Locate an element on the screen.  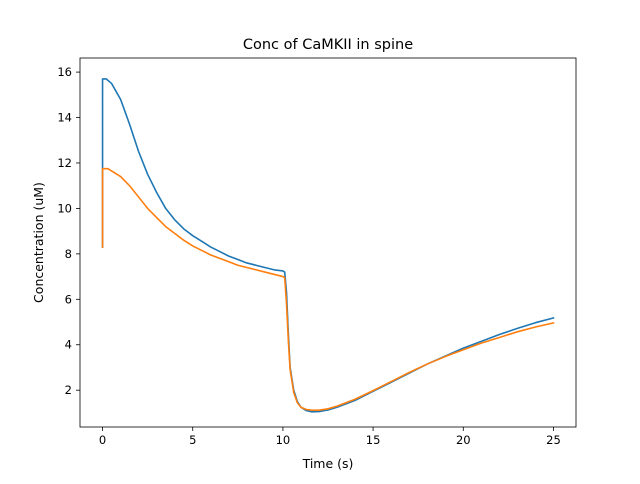
y-tick-label: 12 is located at coordinates (64, 163).